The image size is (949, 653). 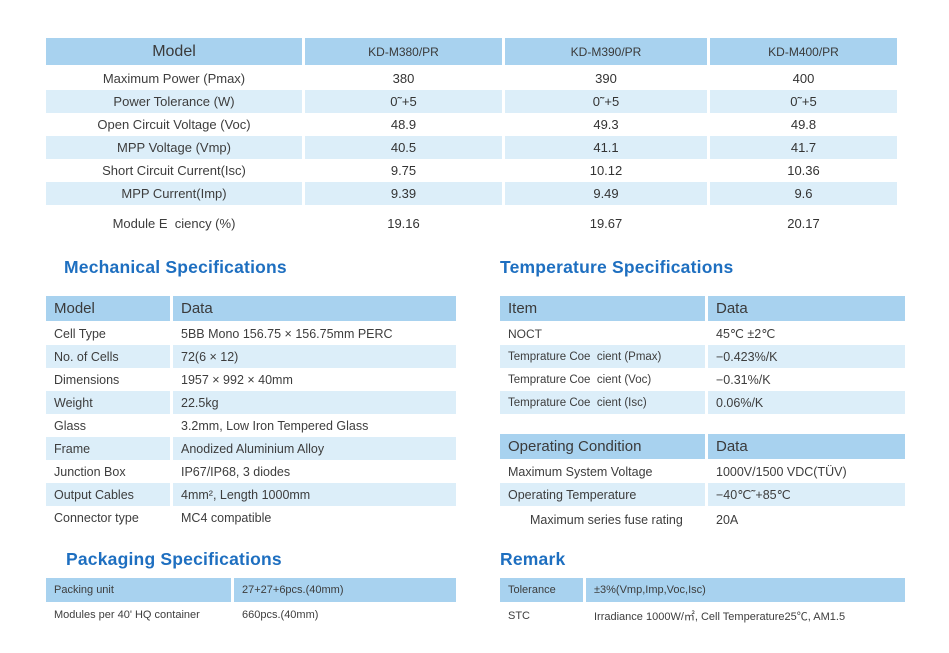 I want to click on table-row: Operating Temperature −40℃˜+85℃, so click(x=702, y=494).